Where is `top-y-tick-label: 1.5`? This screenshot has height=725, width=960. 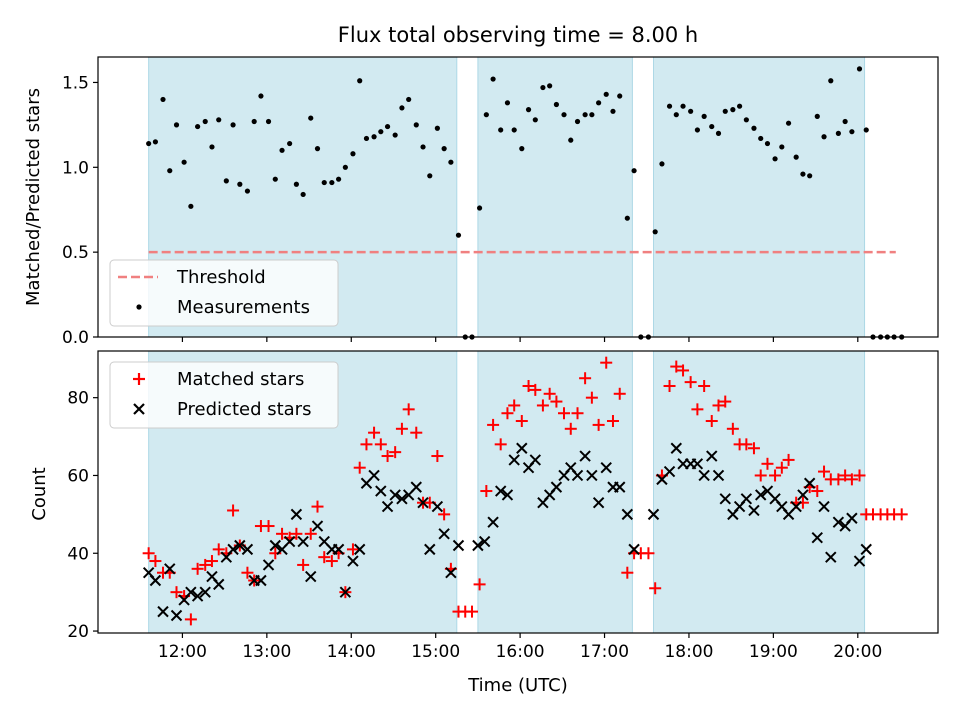 top-y-tick-label: 1.5 is located at coordinates (75, 83).